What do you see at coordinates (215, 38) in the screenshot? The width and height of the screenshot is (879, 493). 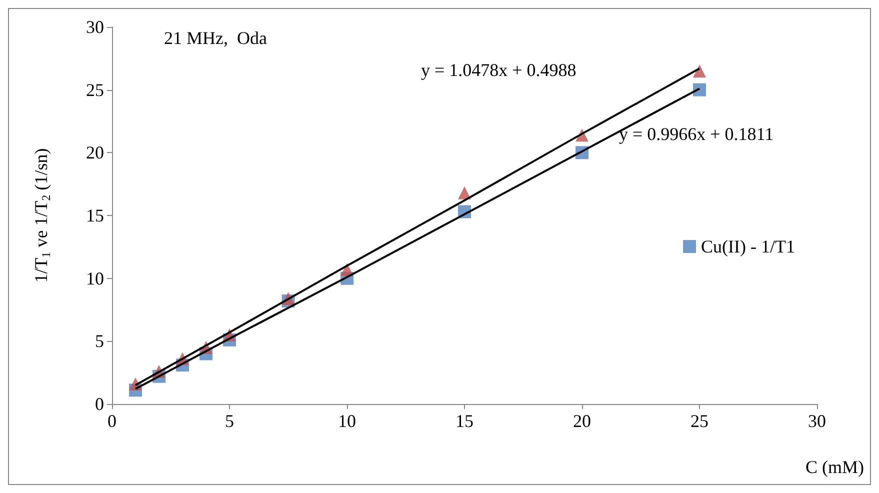 I see `annotation: 21 MHz, Oda` at bounding box center [215, 38].